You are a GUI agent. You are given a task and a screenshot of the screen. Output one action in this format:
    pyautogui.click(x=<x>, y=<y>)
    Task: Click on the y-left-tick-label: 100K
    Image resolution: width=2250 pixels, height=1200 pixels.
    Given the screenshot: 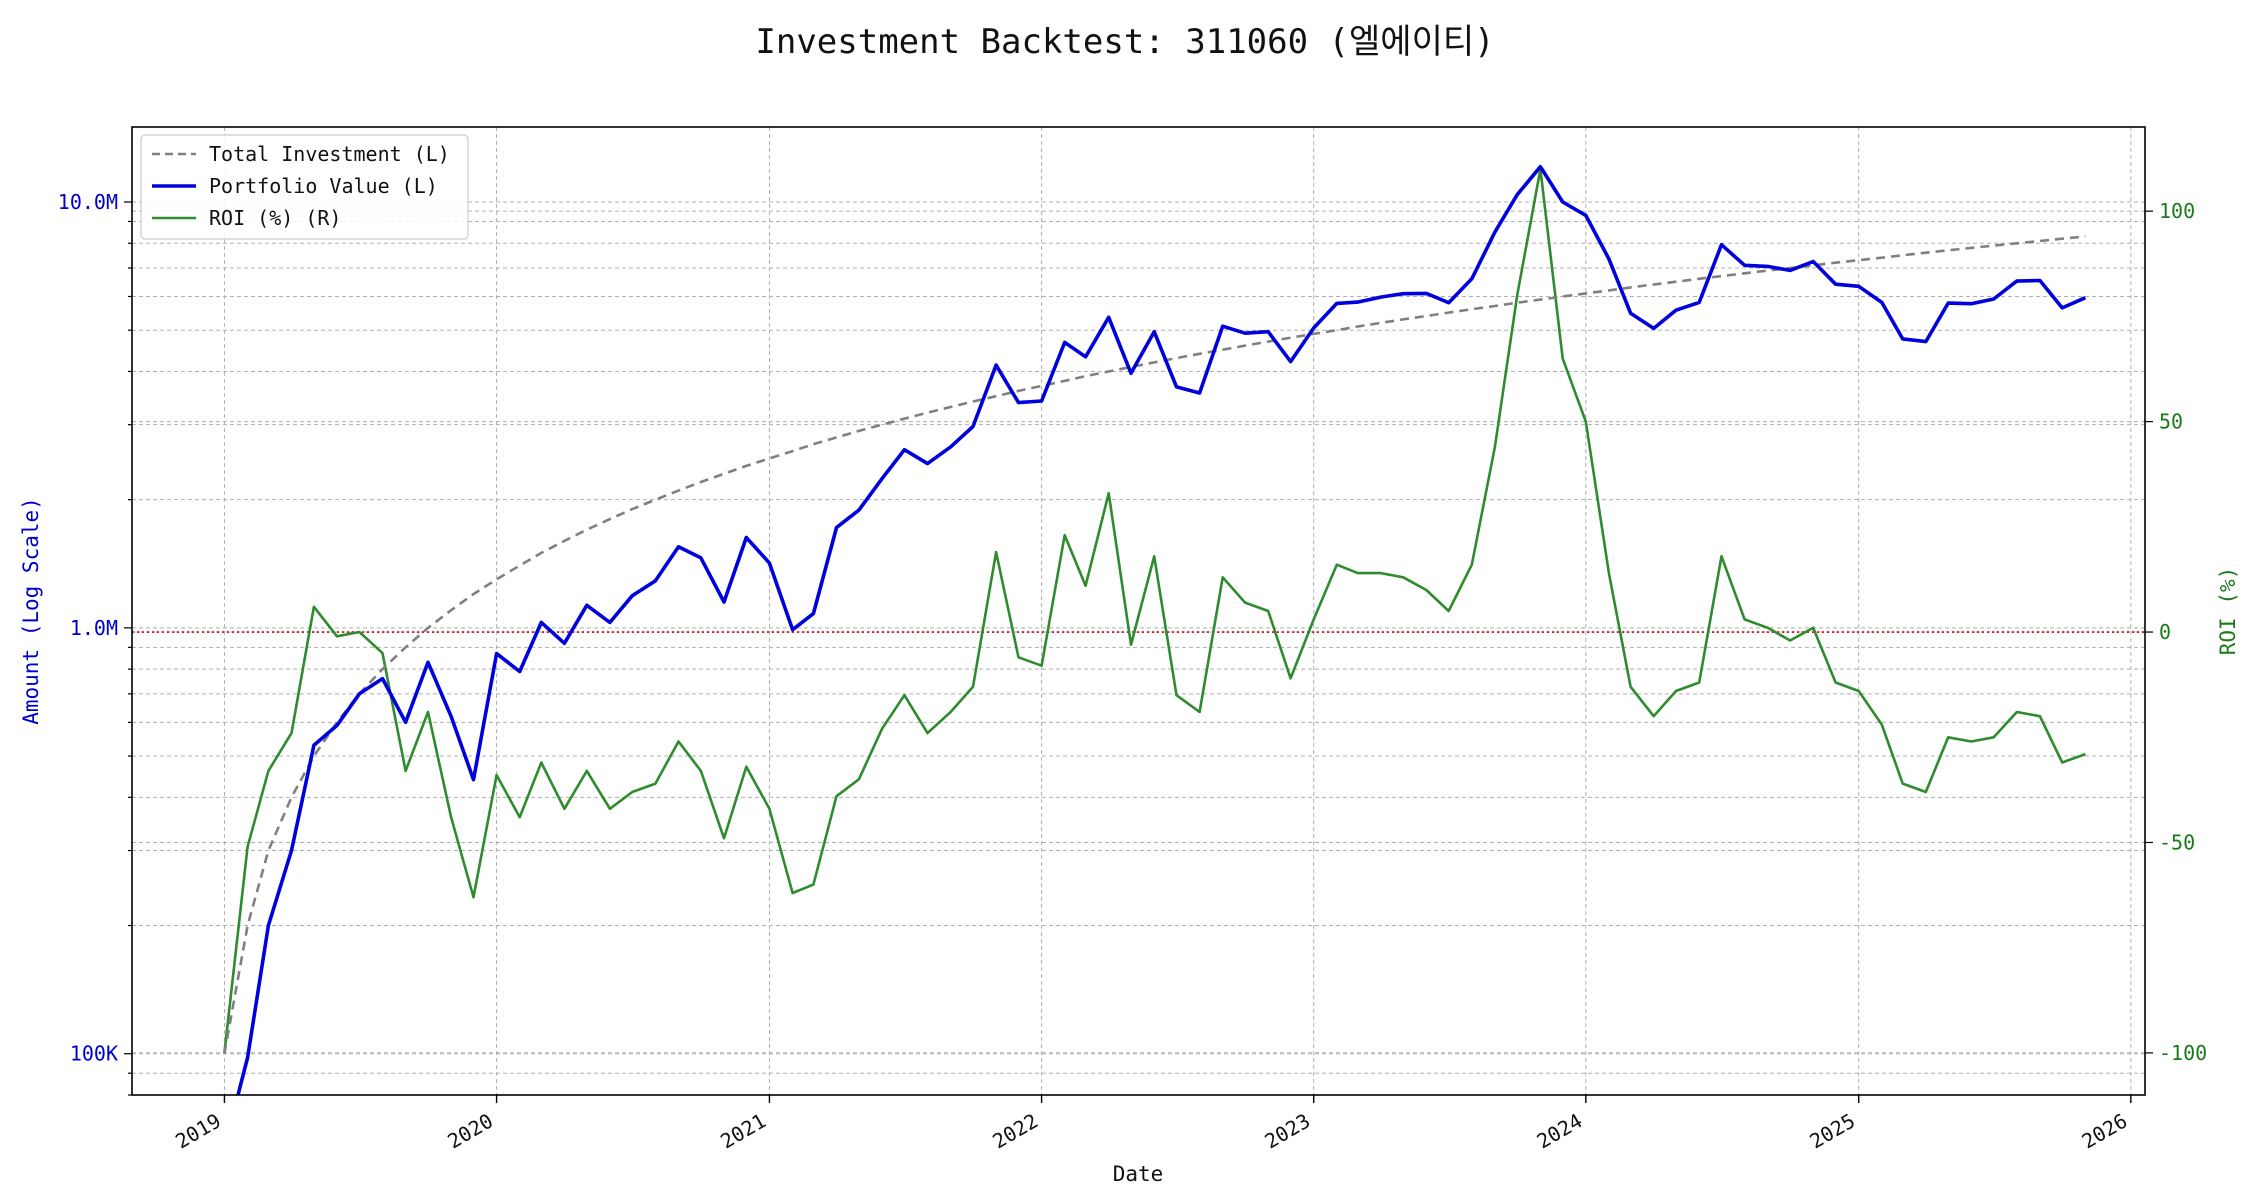 What is the action you would take?
    pyautogui.click(x=94, y=1054)
    